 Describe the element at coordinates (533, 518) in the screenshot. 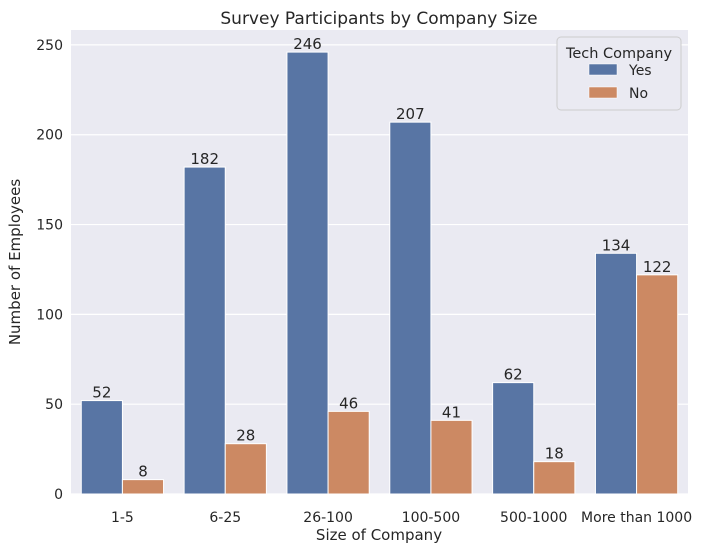

I see `x-tick-label: 500-1000` at that location.